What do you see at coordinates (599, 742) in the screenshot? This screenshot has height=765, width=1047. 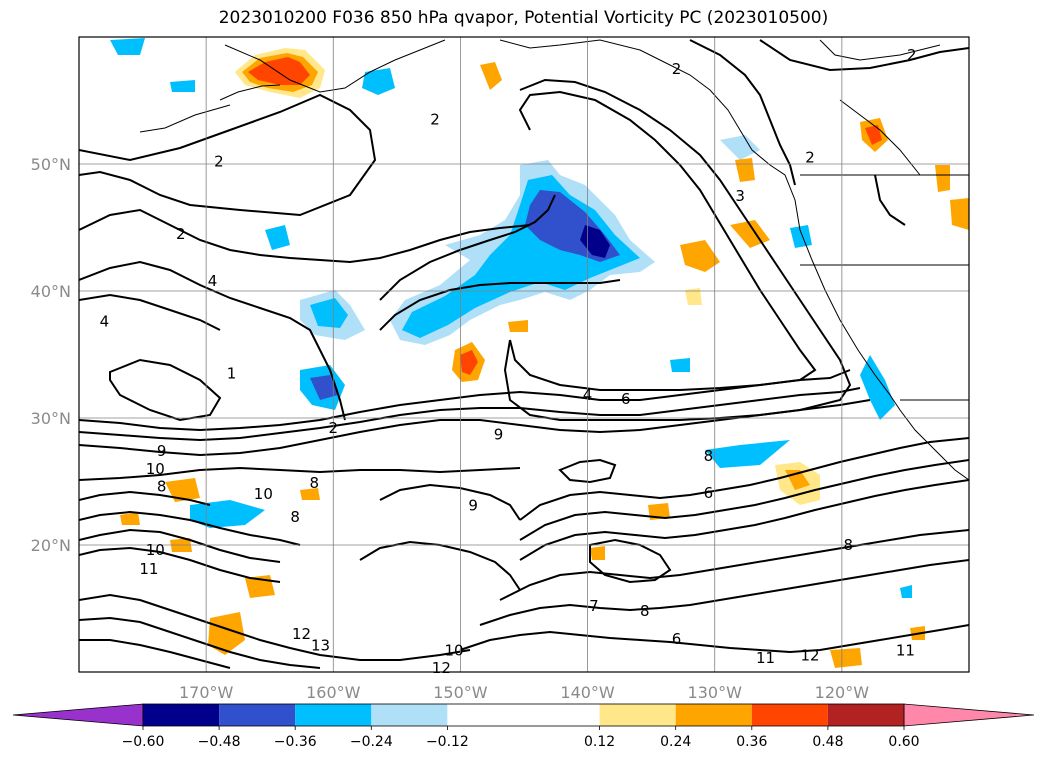 I see `colorbar-tick-label: 0.12` at bounding box center [599, 742].